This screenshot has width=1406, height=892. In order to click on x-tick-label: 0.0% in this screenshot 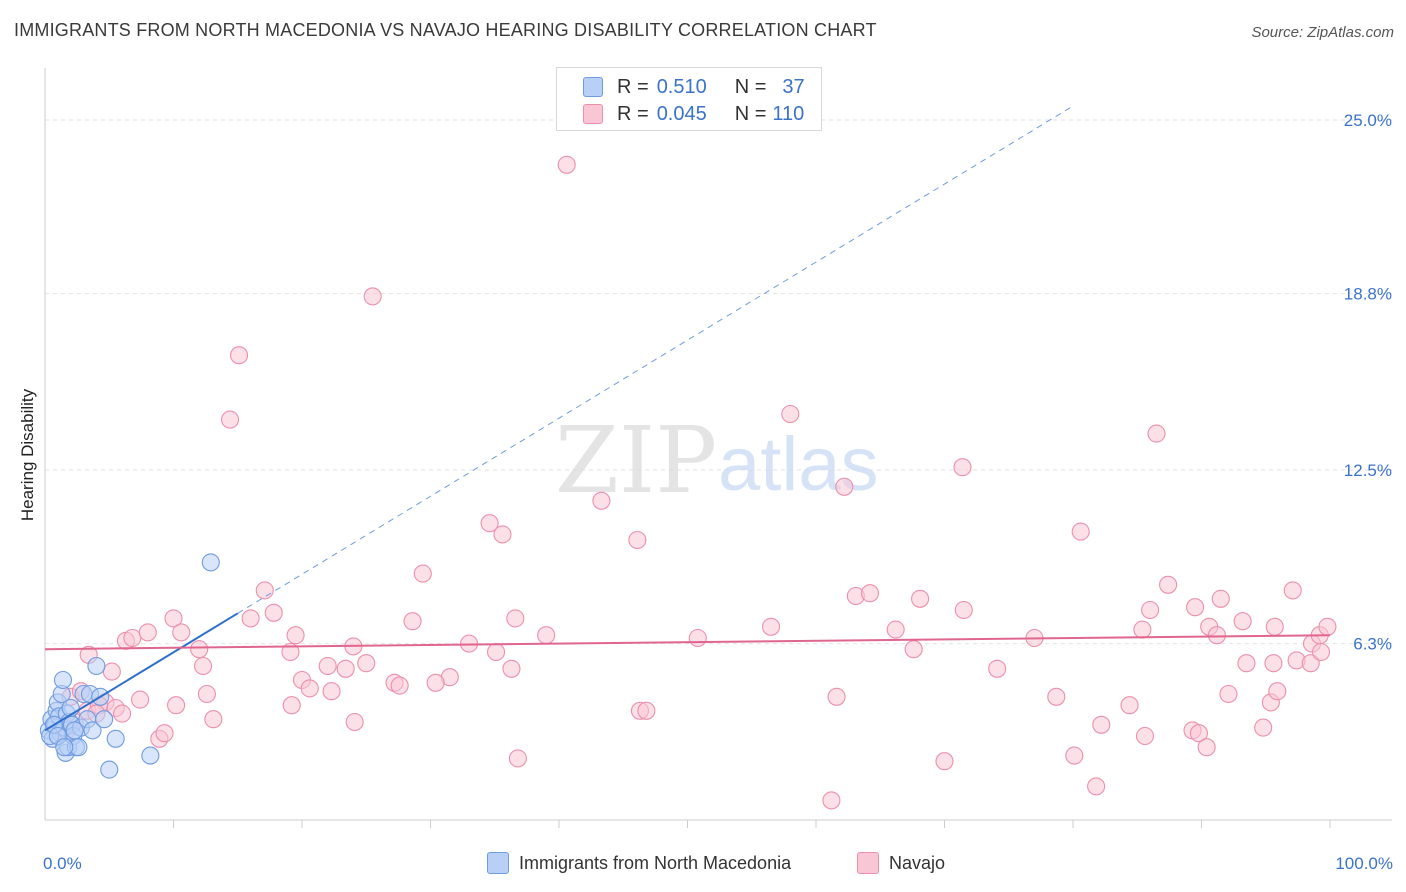, I will do `click(62, 863)`.